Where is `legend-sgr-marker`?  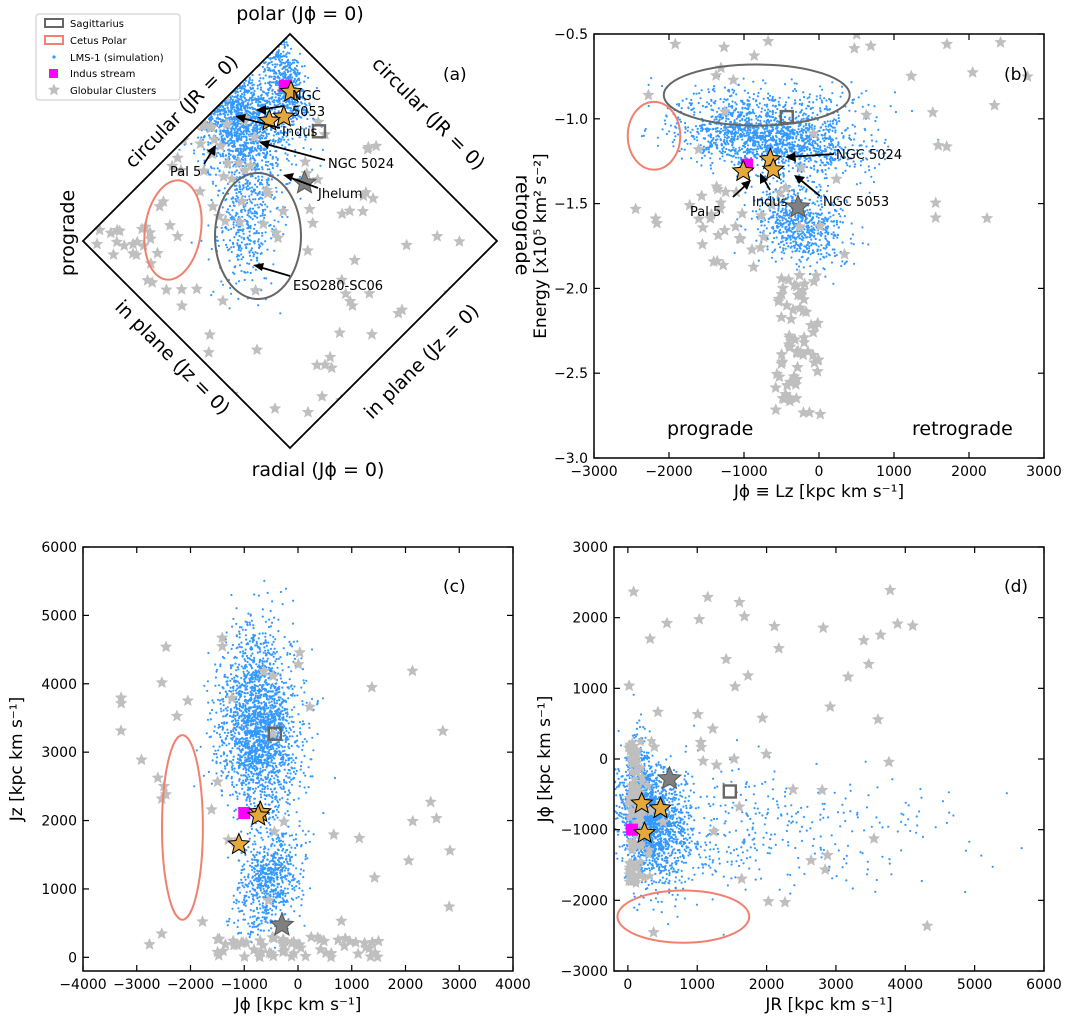 legend-sgr-marker is located at coordinates (54, 23).